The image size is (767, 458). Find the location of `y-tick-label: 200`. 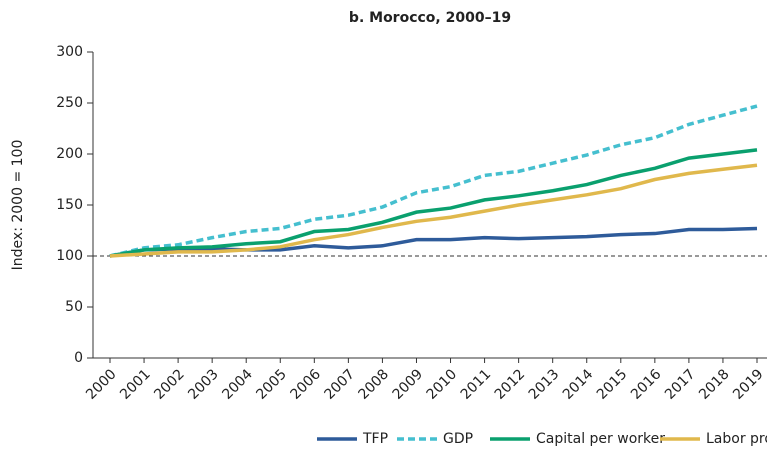

y-tick-label: 200 is located at coordinates (69, 154).